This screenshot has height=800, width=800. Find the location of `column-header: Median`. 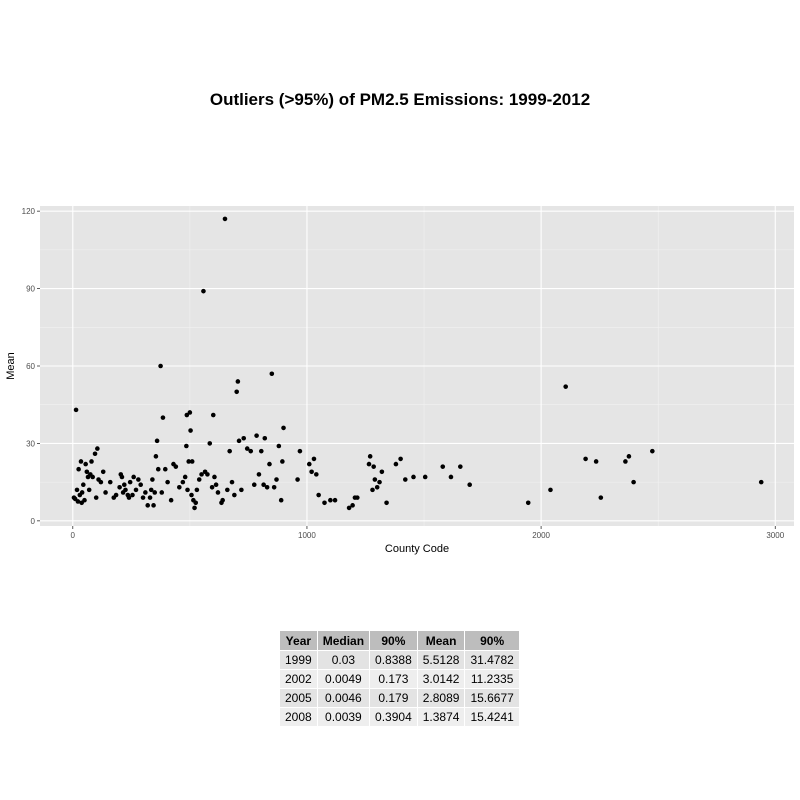

column-header: Median is located at coordinates (343, 640).